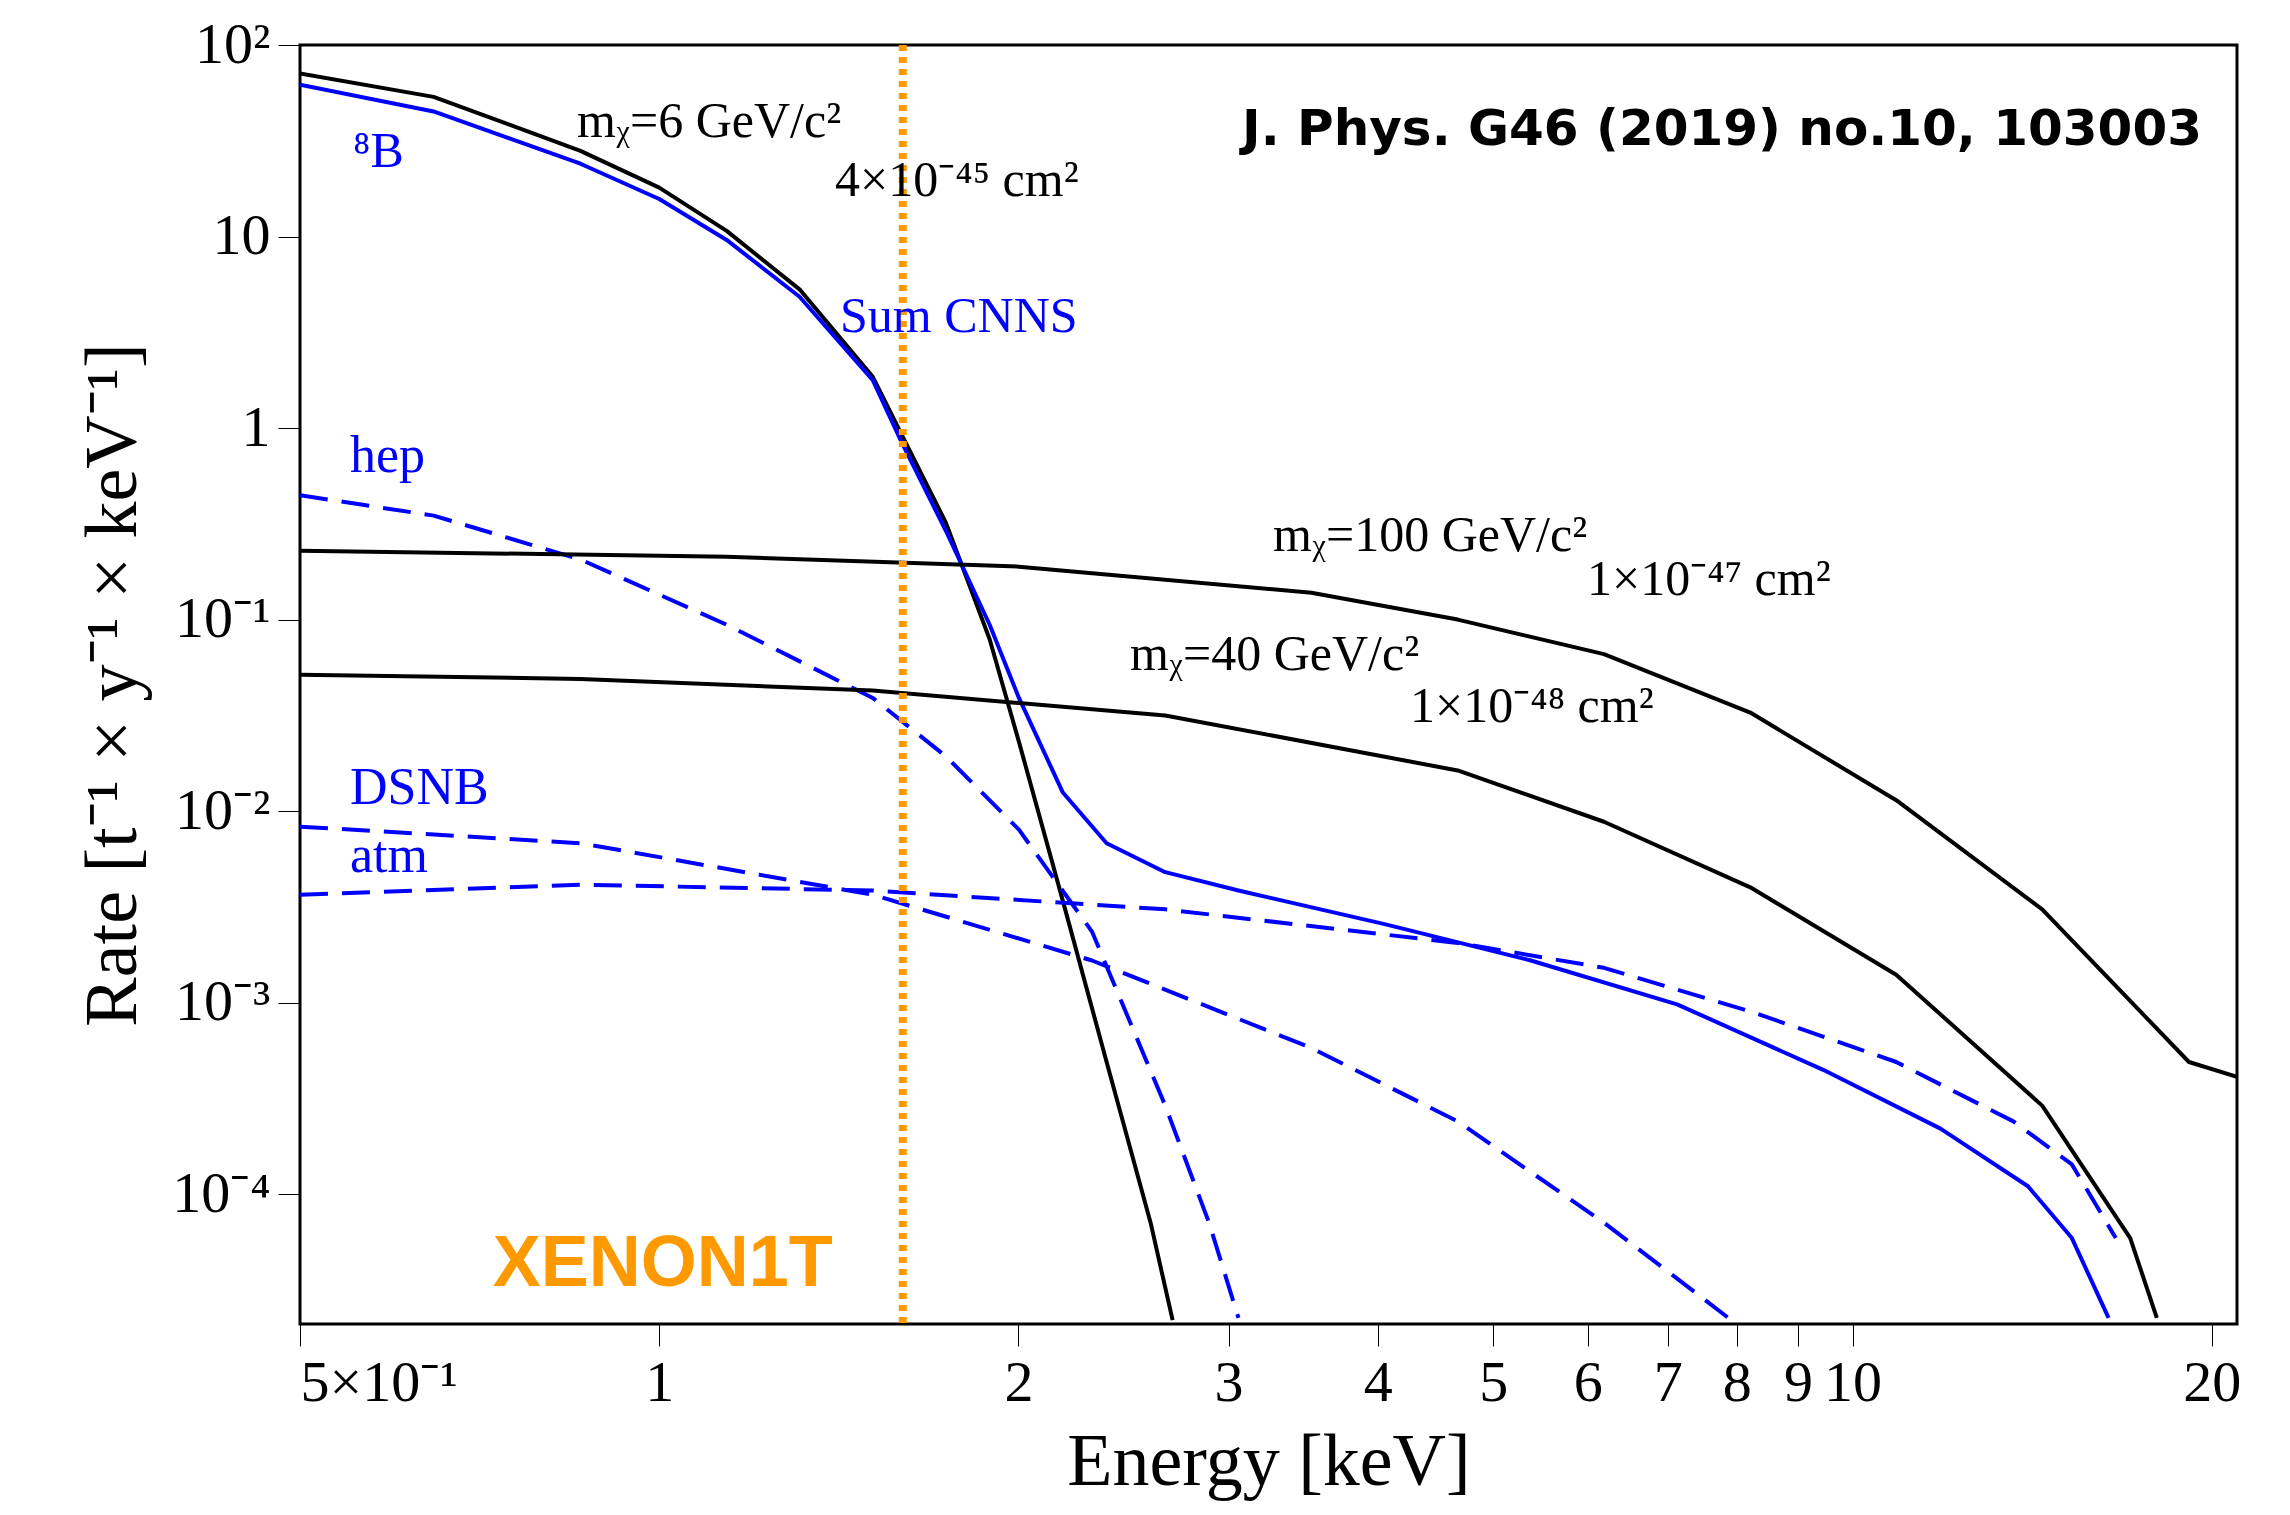 The height and width of the screenshot is (1515, 2290). What do you see at coordinates (1737, 1381) in the screenshot?
I see `x-tick-label: 8` at bounding box center [1737, 1381].